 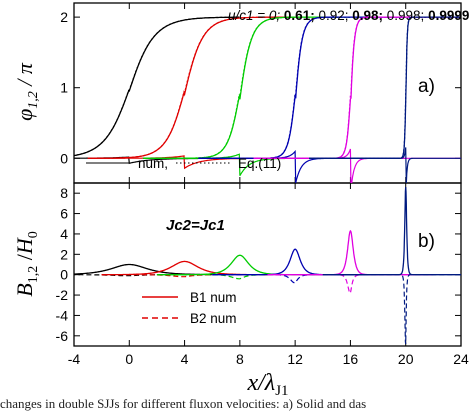 I want to click on top-y-tick-label-2: 2, so click(x=64, y=17).